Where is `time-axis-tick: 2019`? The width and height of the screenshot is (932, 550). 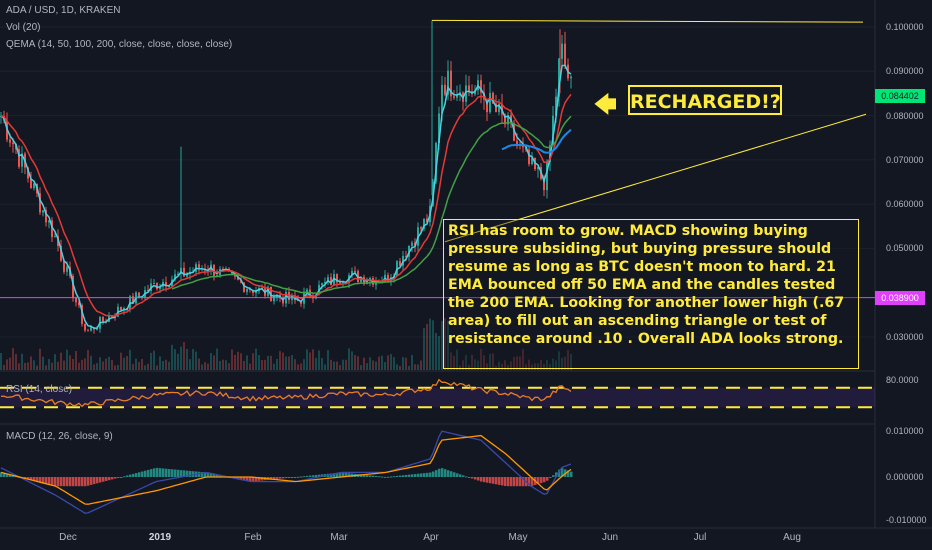
time-axis-tick: 2019 is located at coordinates (160, 537).